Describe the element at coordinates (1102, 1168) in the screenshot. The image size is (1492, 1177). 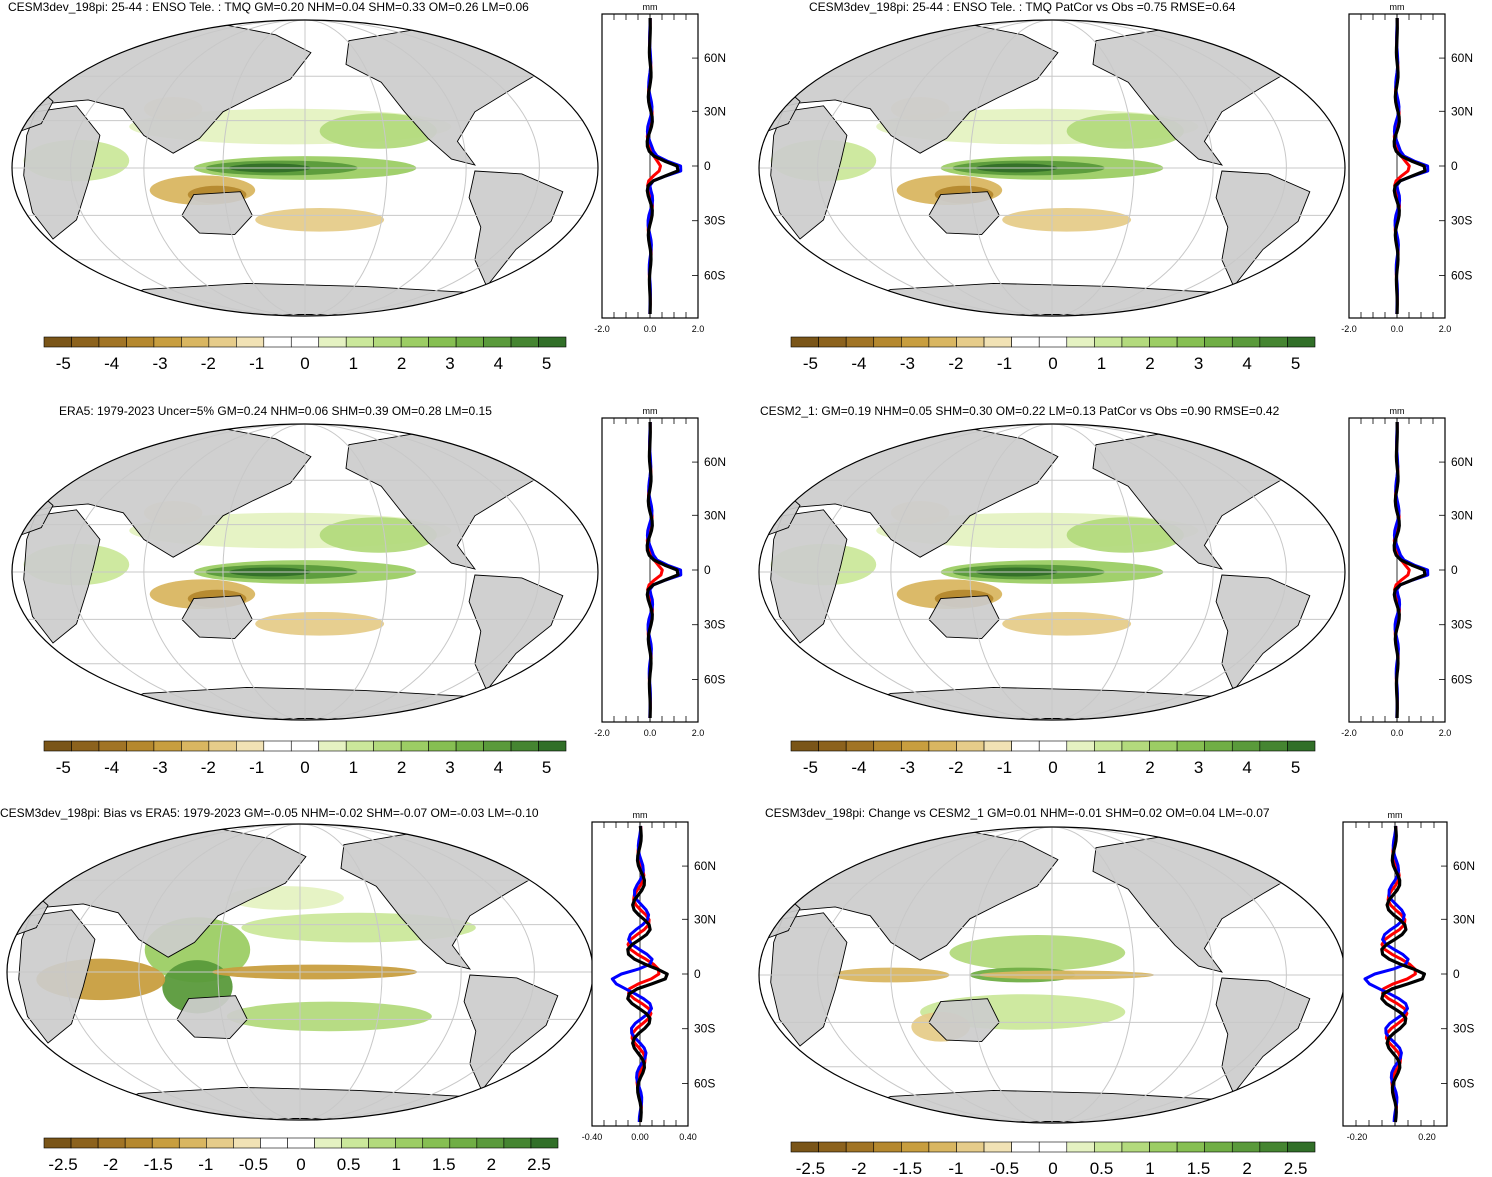
I see `colorbar-label: 0.5` at that location.